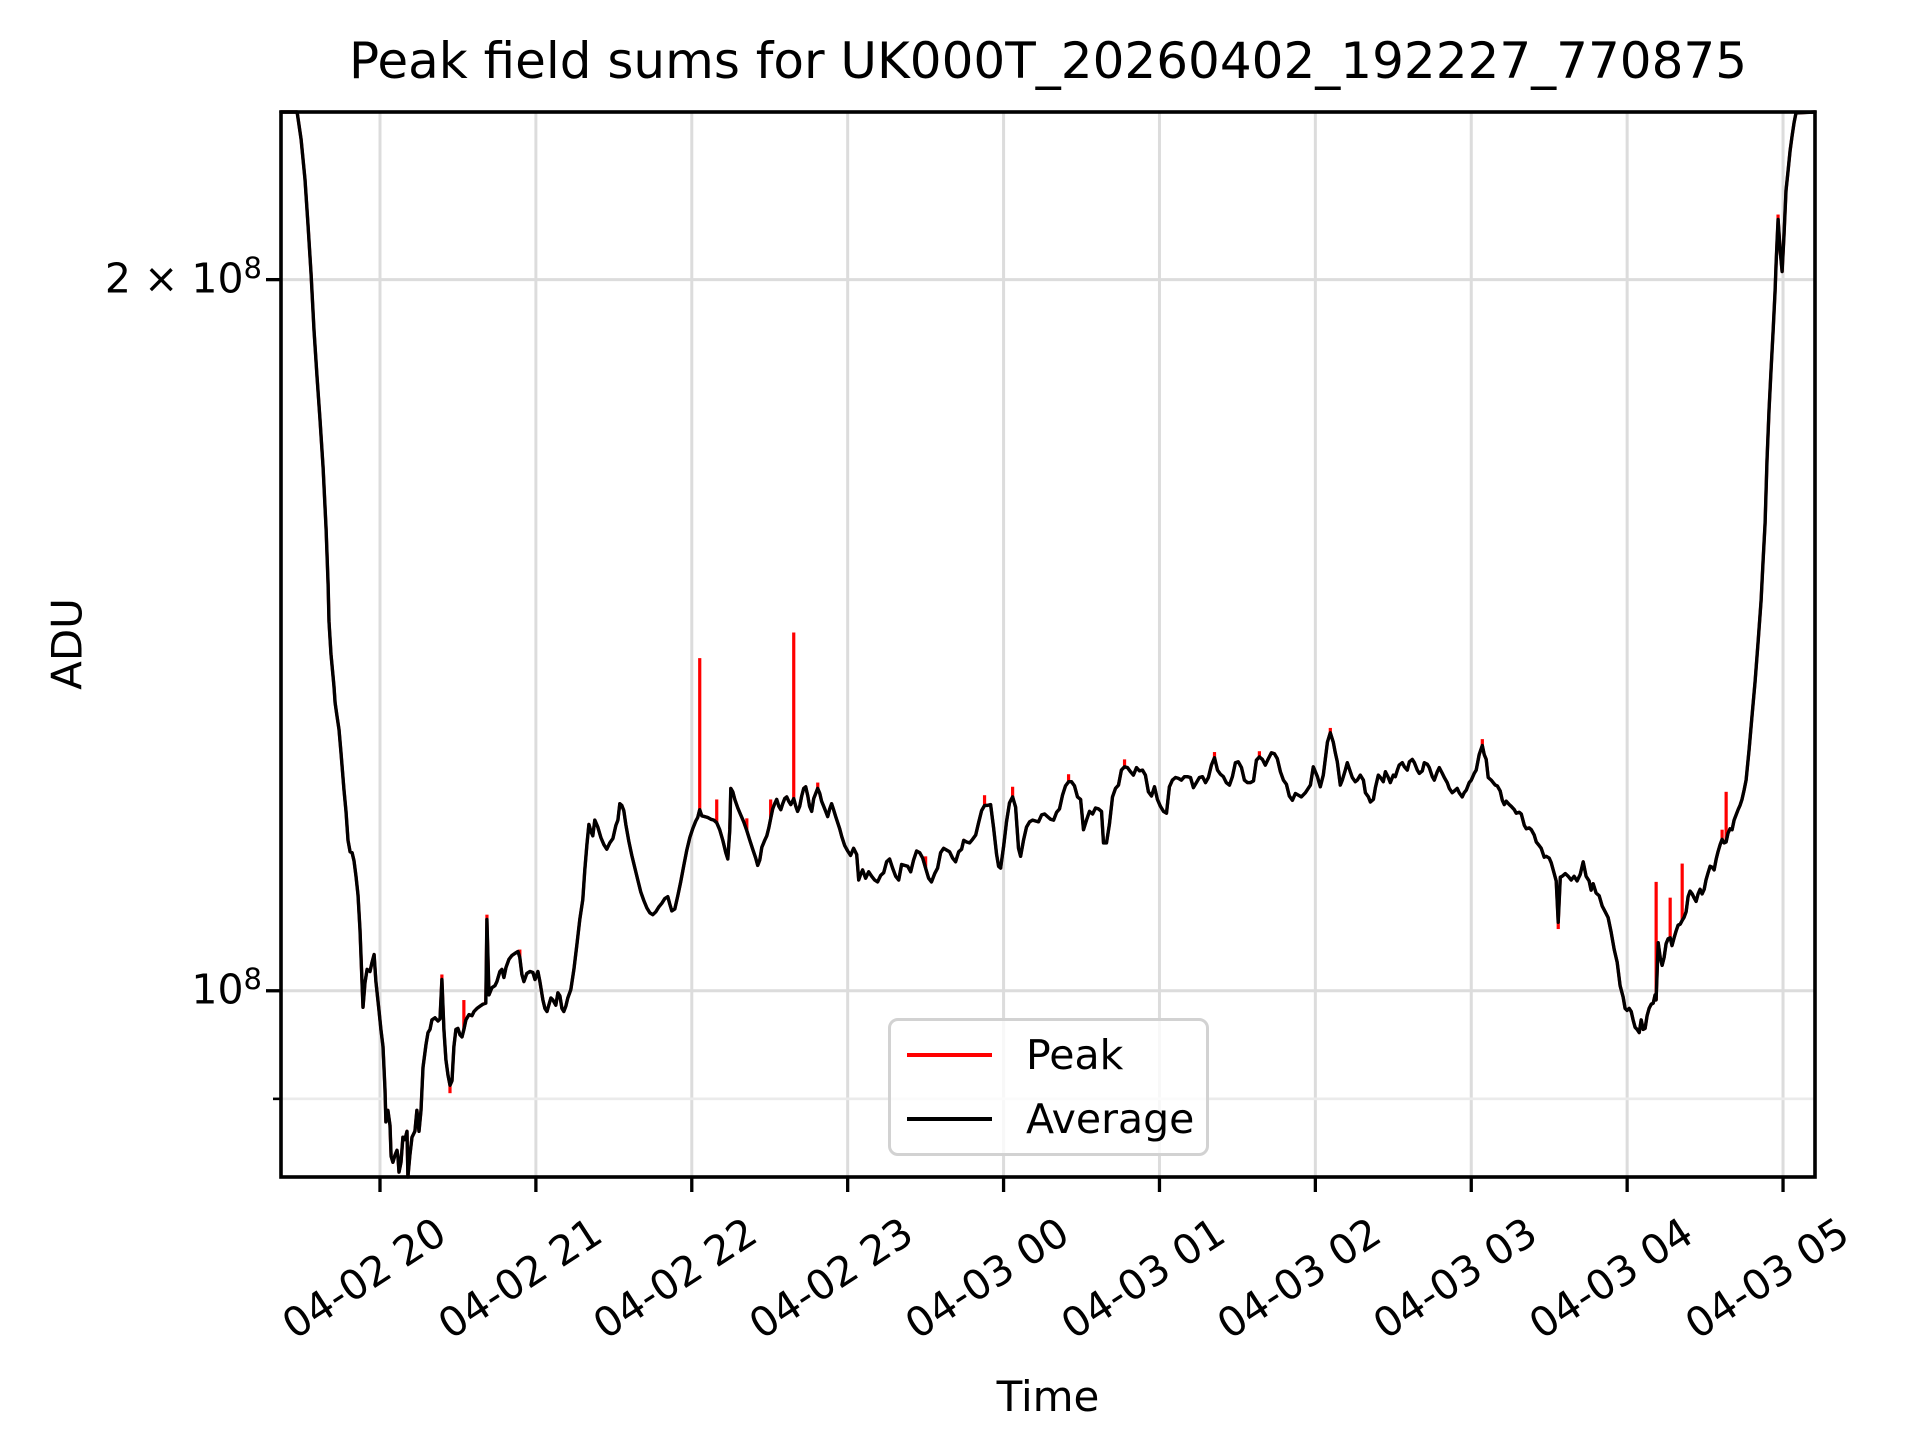 This screenshot has height=1440, width=1920. I want to click on legend-entry-average: Average, so click(1056, 1119).